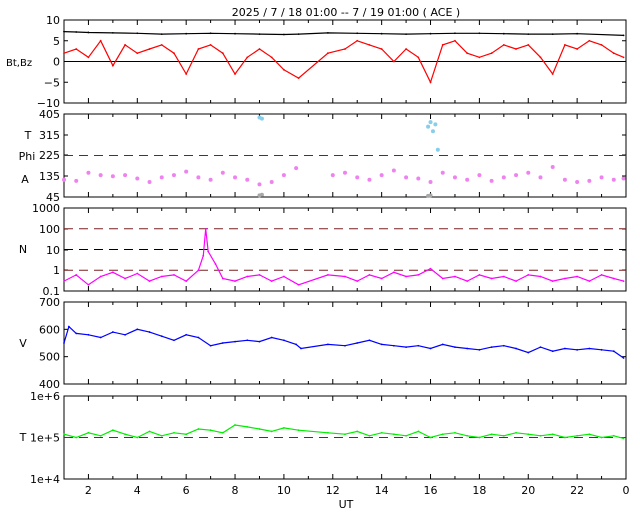 This screenshot has width=640, height=512. What do you see at coordinates (343, 257) in the screenshot?
I see `series-line-N` at bounding box center [343, 257].